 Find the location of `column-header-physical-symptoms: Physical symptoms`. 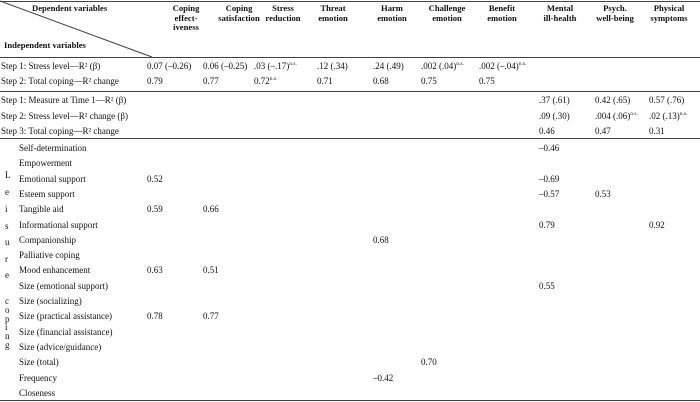

column-header-physical-symptoms: Physical symptoms is located at coordinates (669, 13).